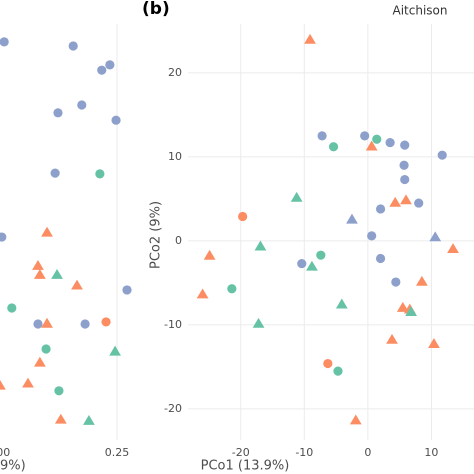 Image resolution: width=474 pixels, height=474 pixels. What do you see at coordinates (175, 156) in the screenshot?
I see `y-tick-label: 10` at bounding box center [175, 156].